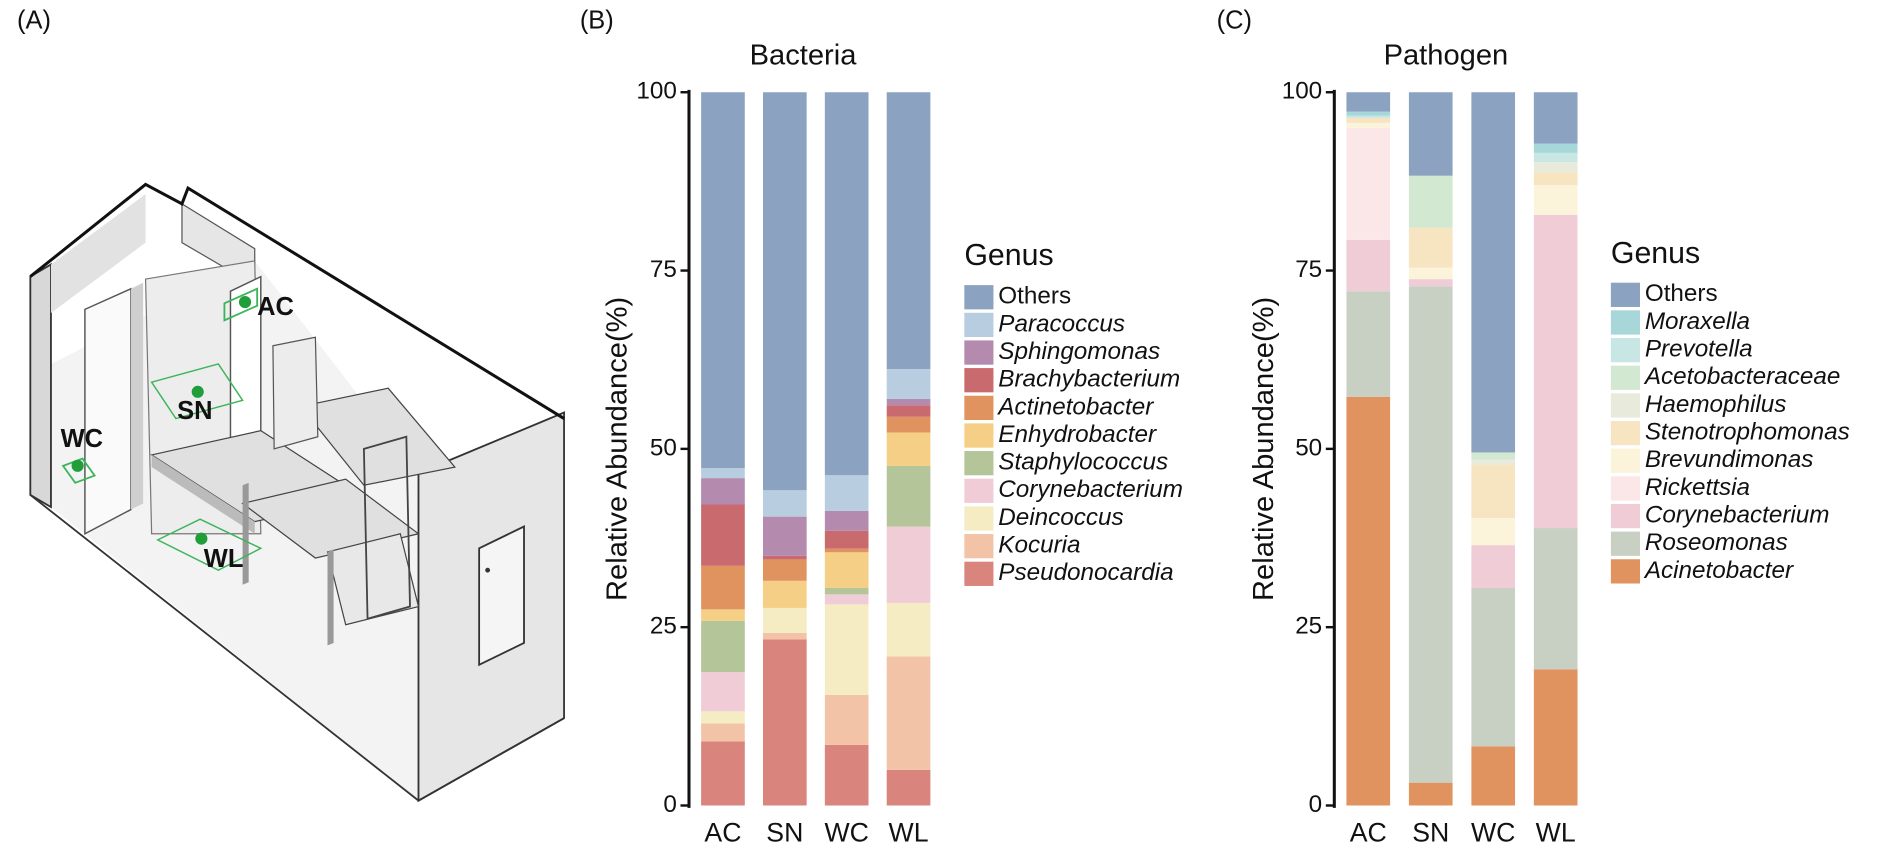 This screenshot has height=848, width=1902. Describe the element at coordinates (1430, 833) in the screenshot. I see `x-tick-label: SN` at that location.